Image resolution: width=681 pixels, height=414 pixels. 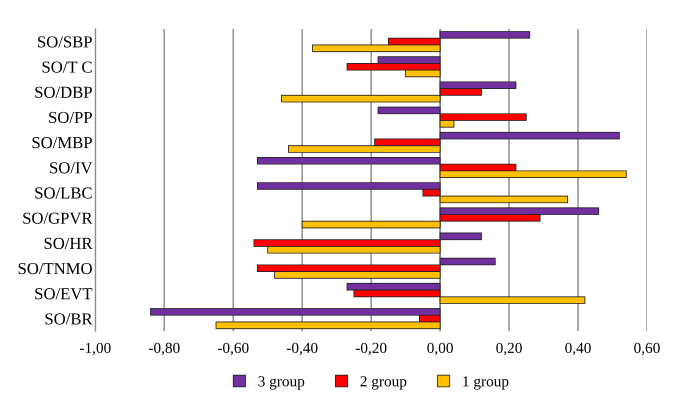 I want to click on y-tick-label: SO/SBP, so click(x=65, y=42).